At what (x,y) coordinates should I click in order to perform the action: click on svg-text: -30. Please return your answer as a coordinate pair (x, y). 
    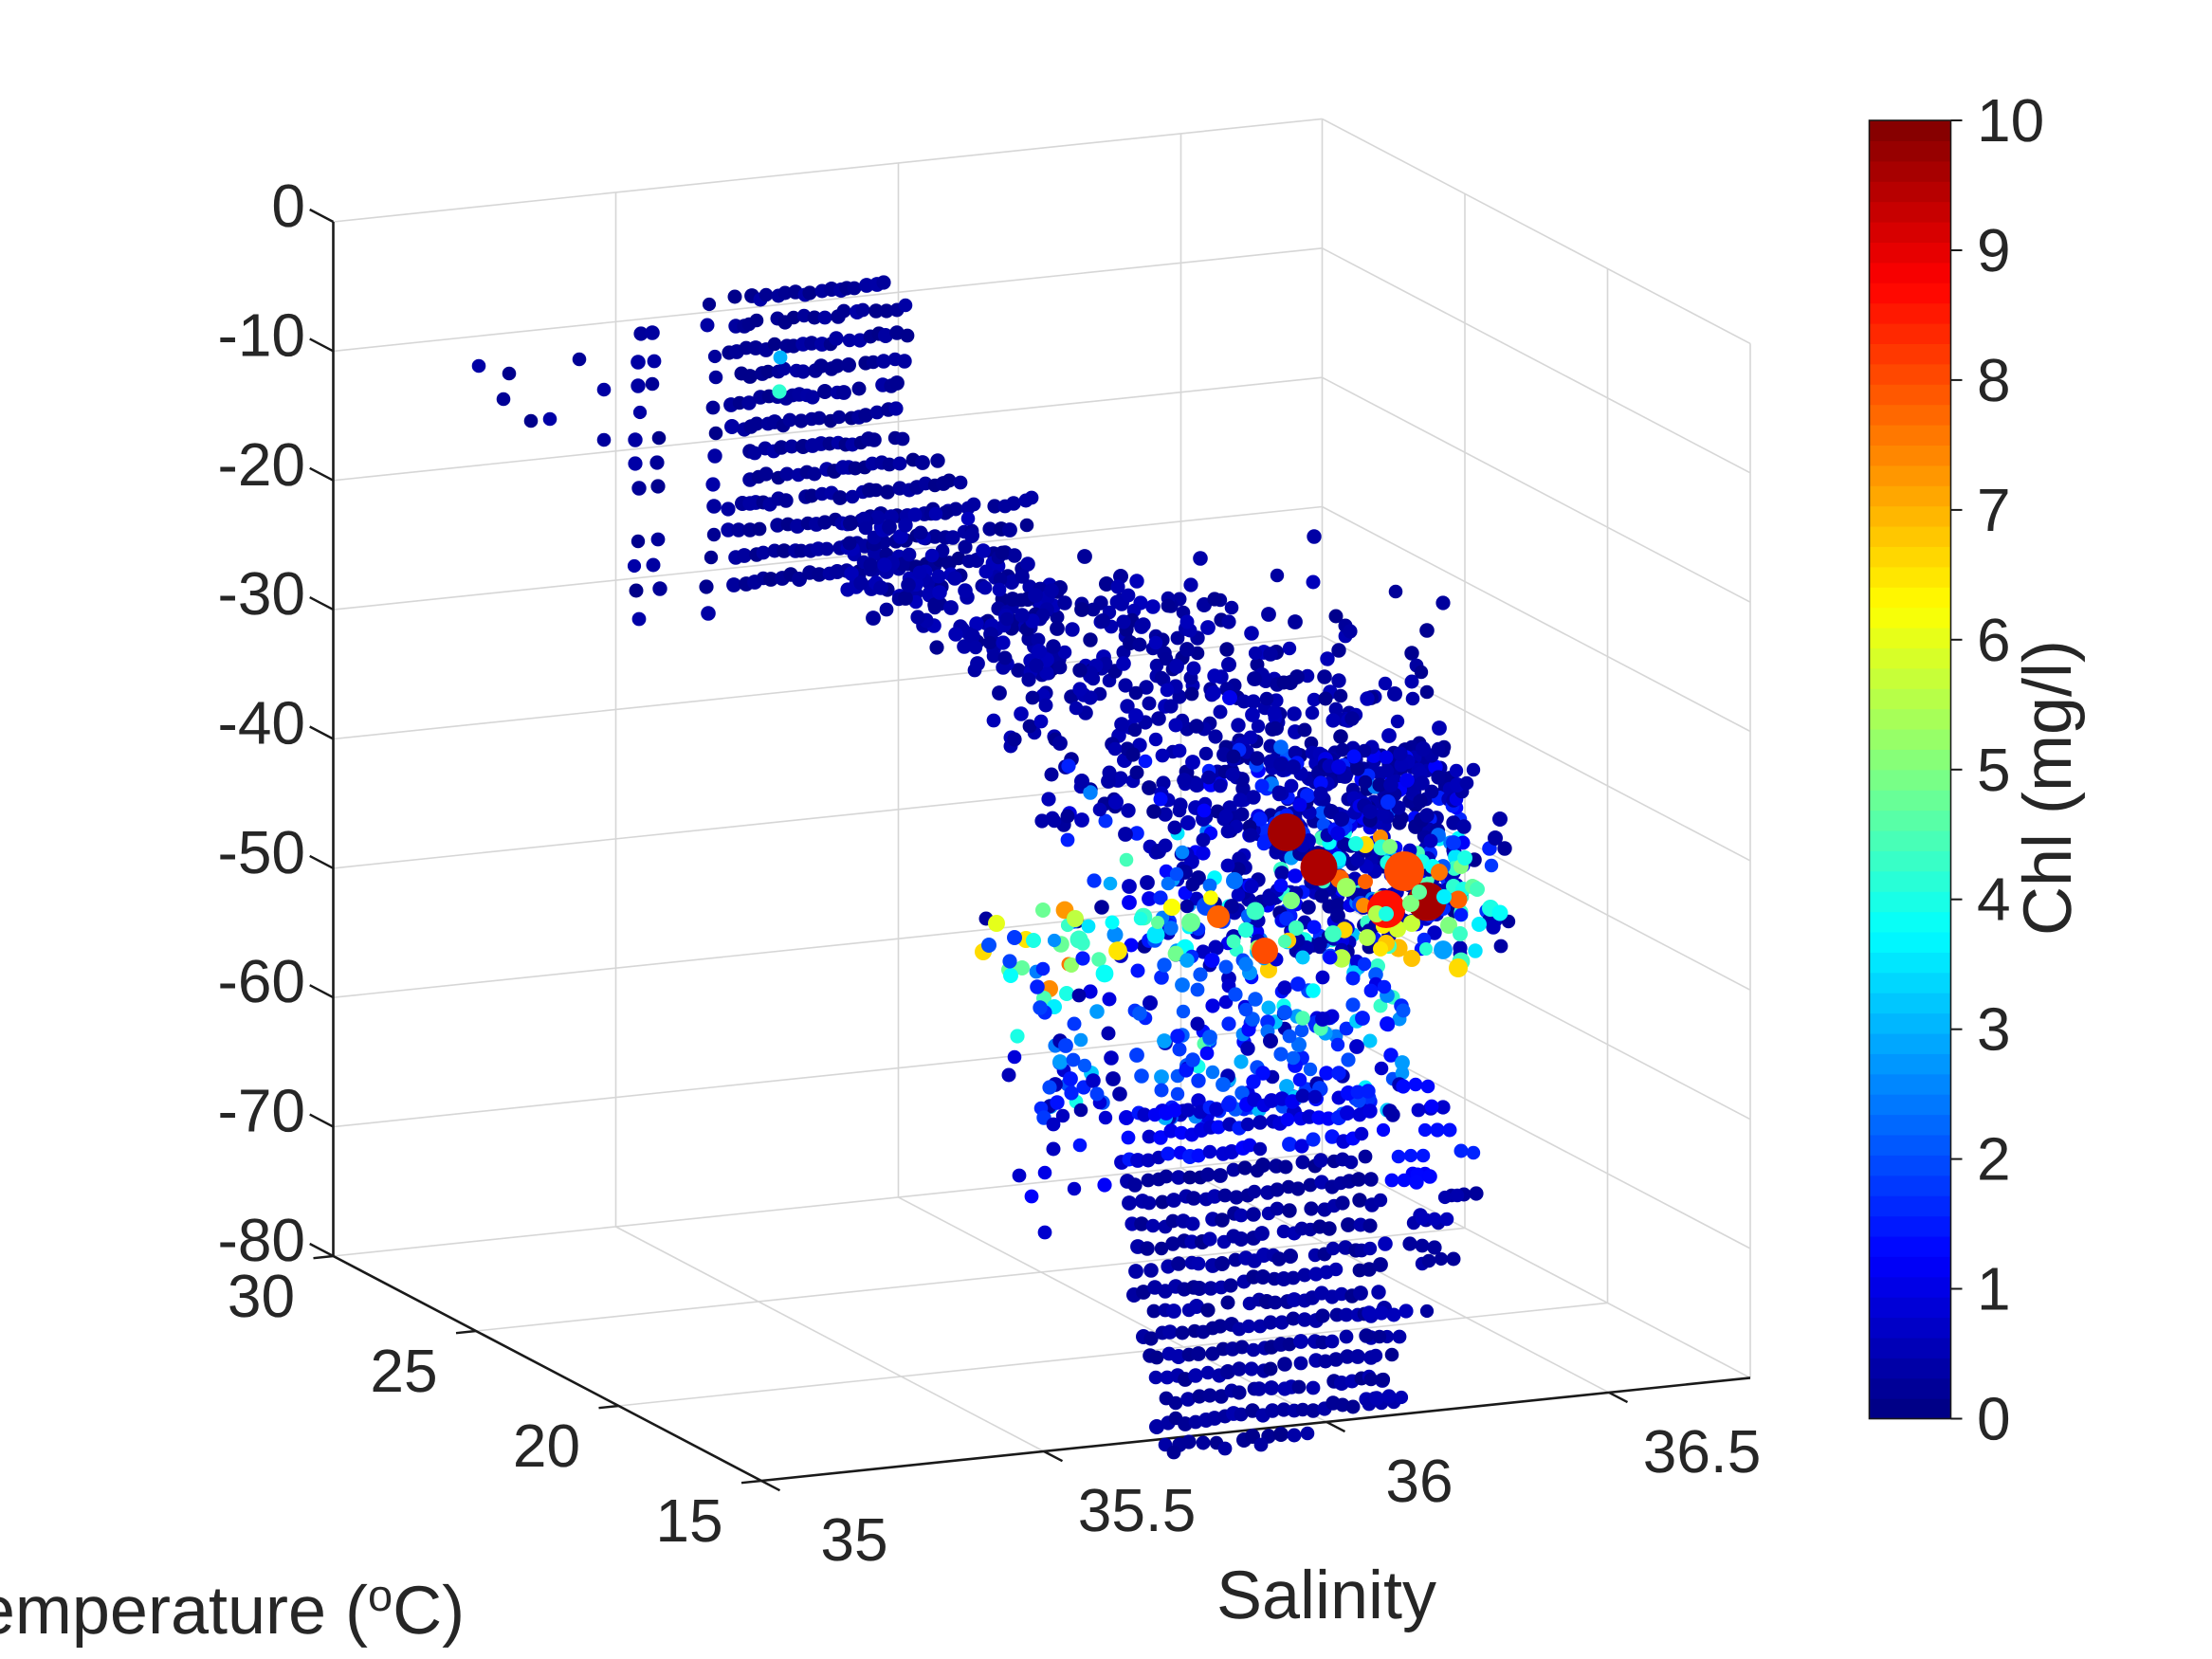
    Looking at the image, I should click on (262, 593).